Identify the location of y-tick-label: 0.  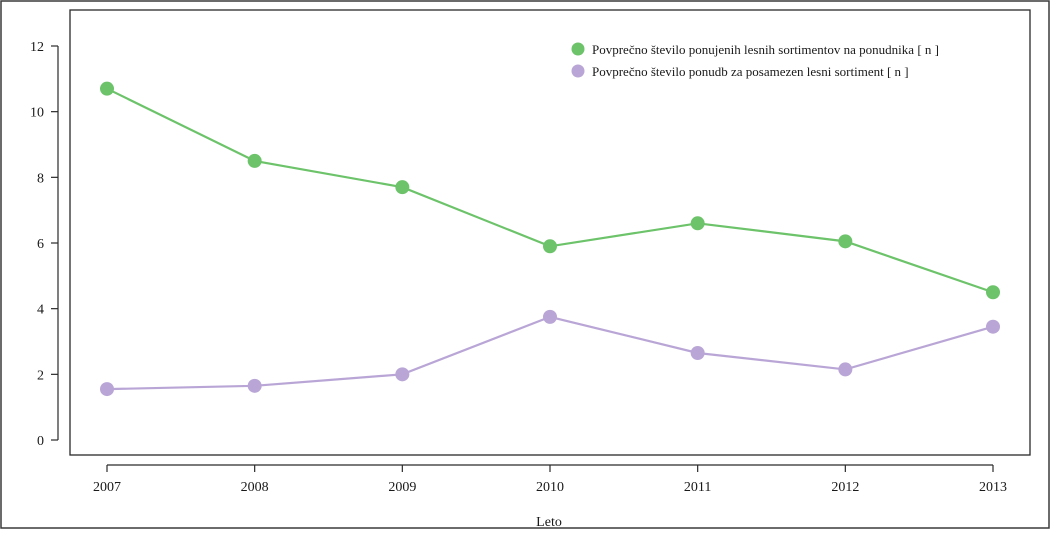
(40, 441).